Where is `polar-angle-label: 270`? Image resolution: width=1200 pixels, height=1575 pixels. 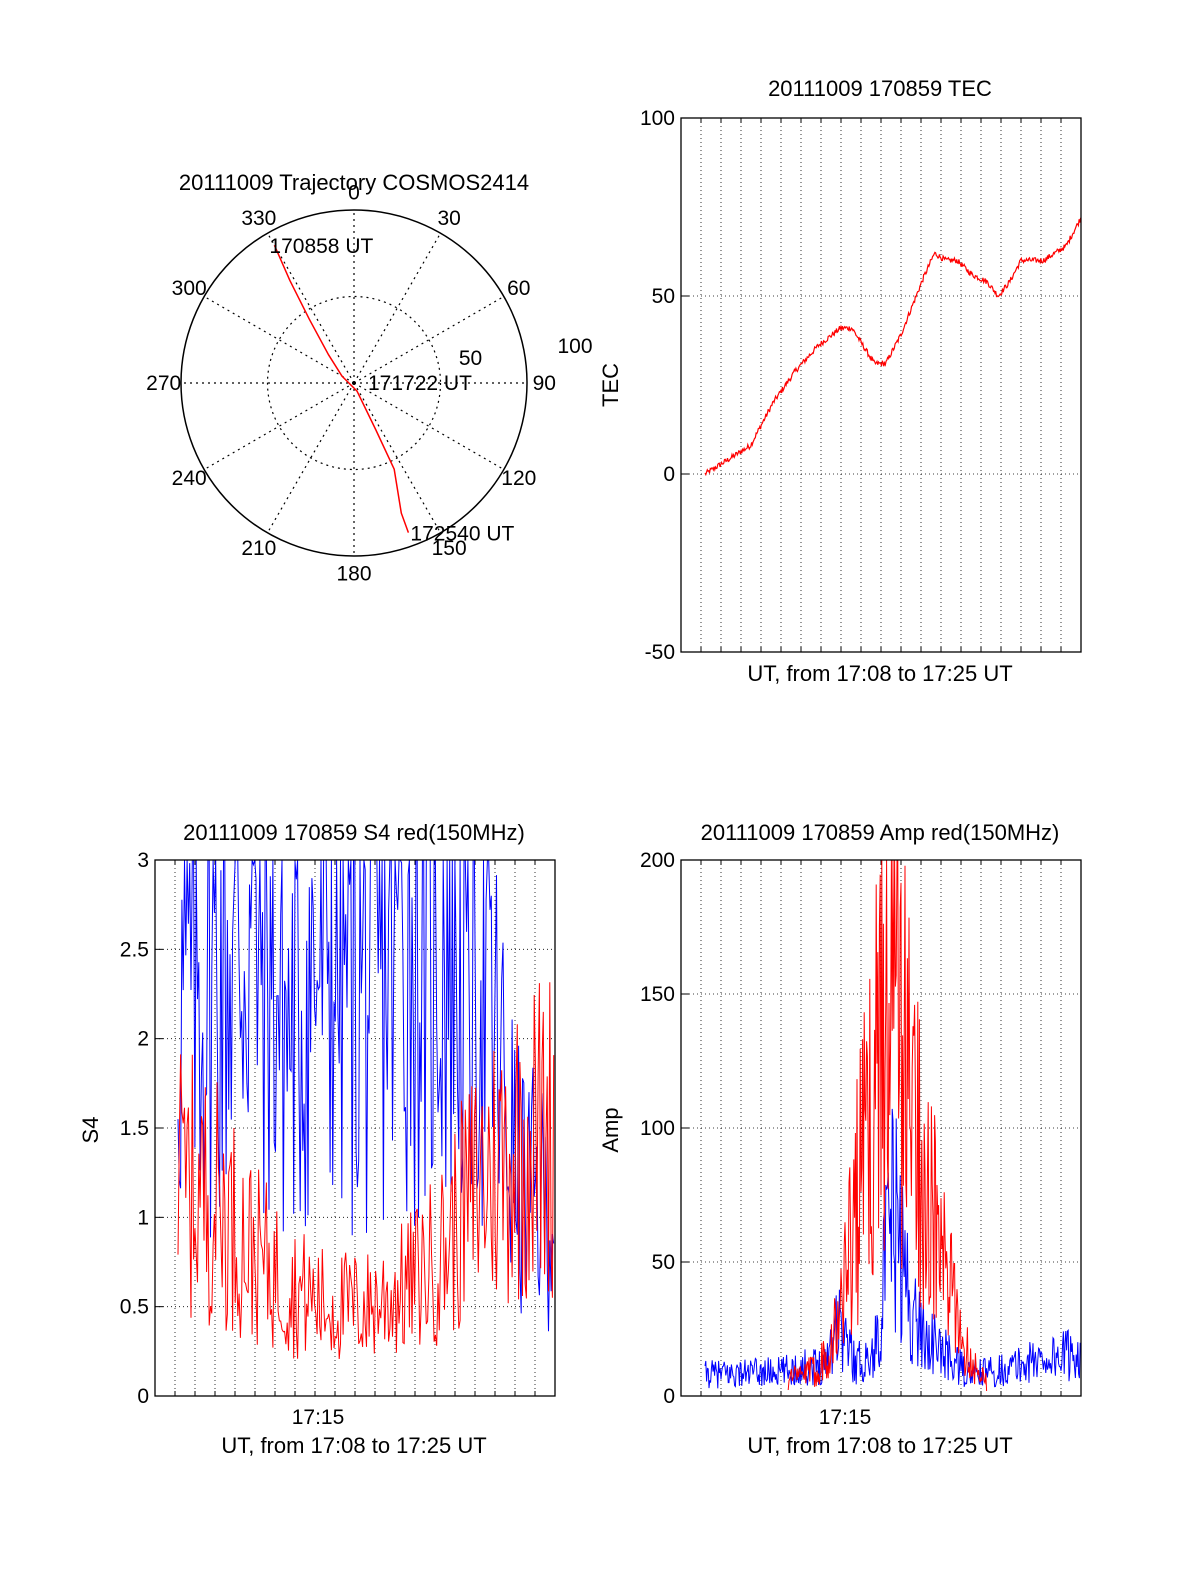 polar-angle-label: 270 is located at coordinates (163, 383).